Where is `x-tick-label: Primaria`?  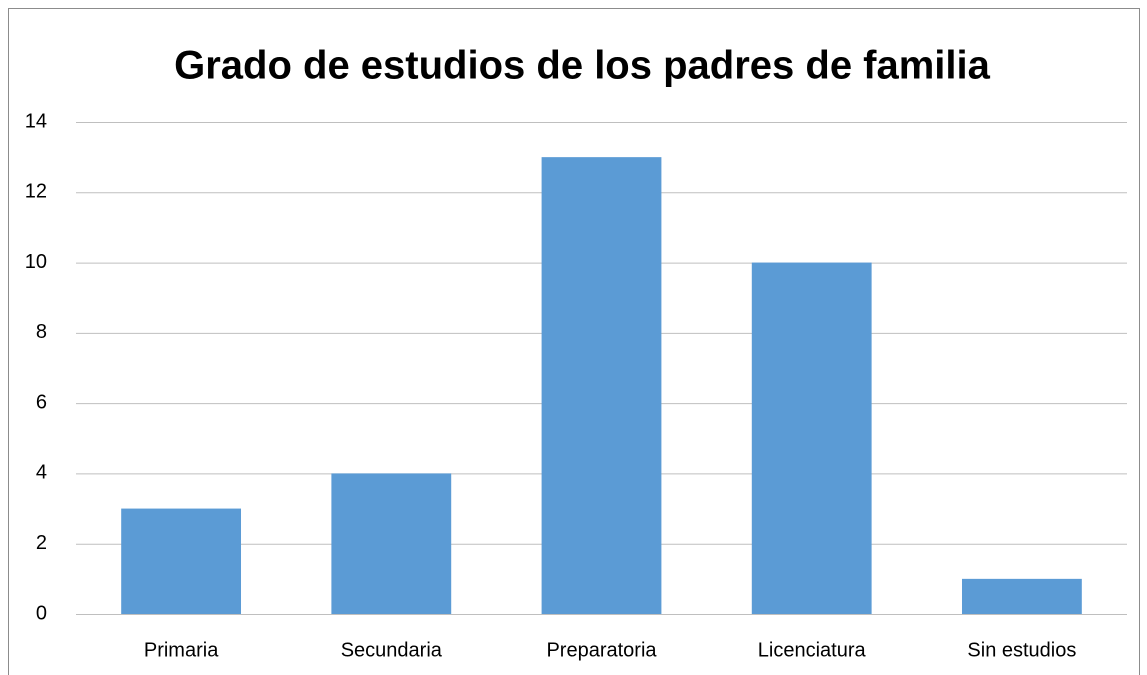
x-tick-label: Primaria is located at coordinates (181, 650).